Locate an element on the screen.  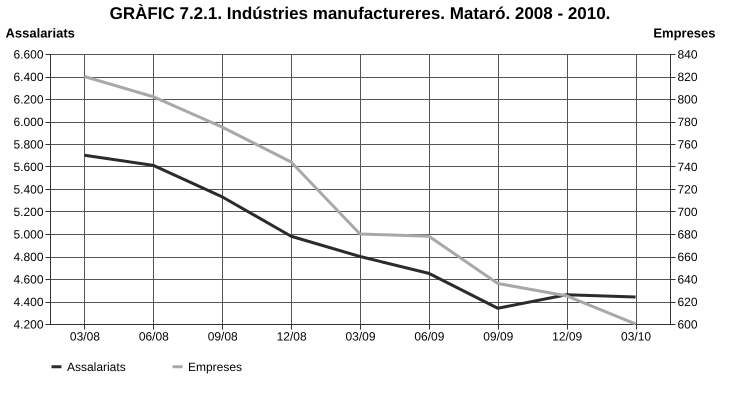
y-tick-label: 4.400 is located at coordinates (28, 302).